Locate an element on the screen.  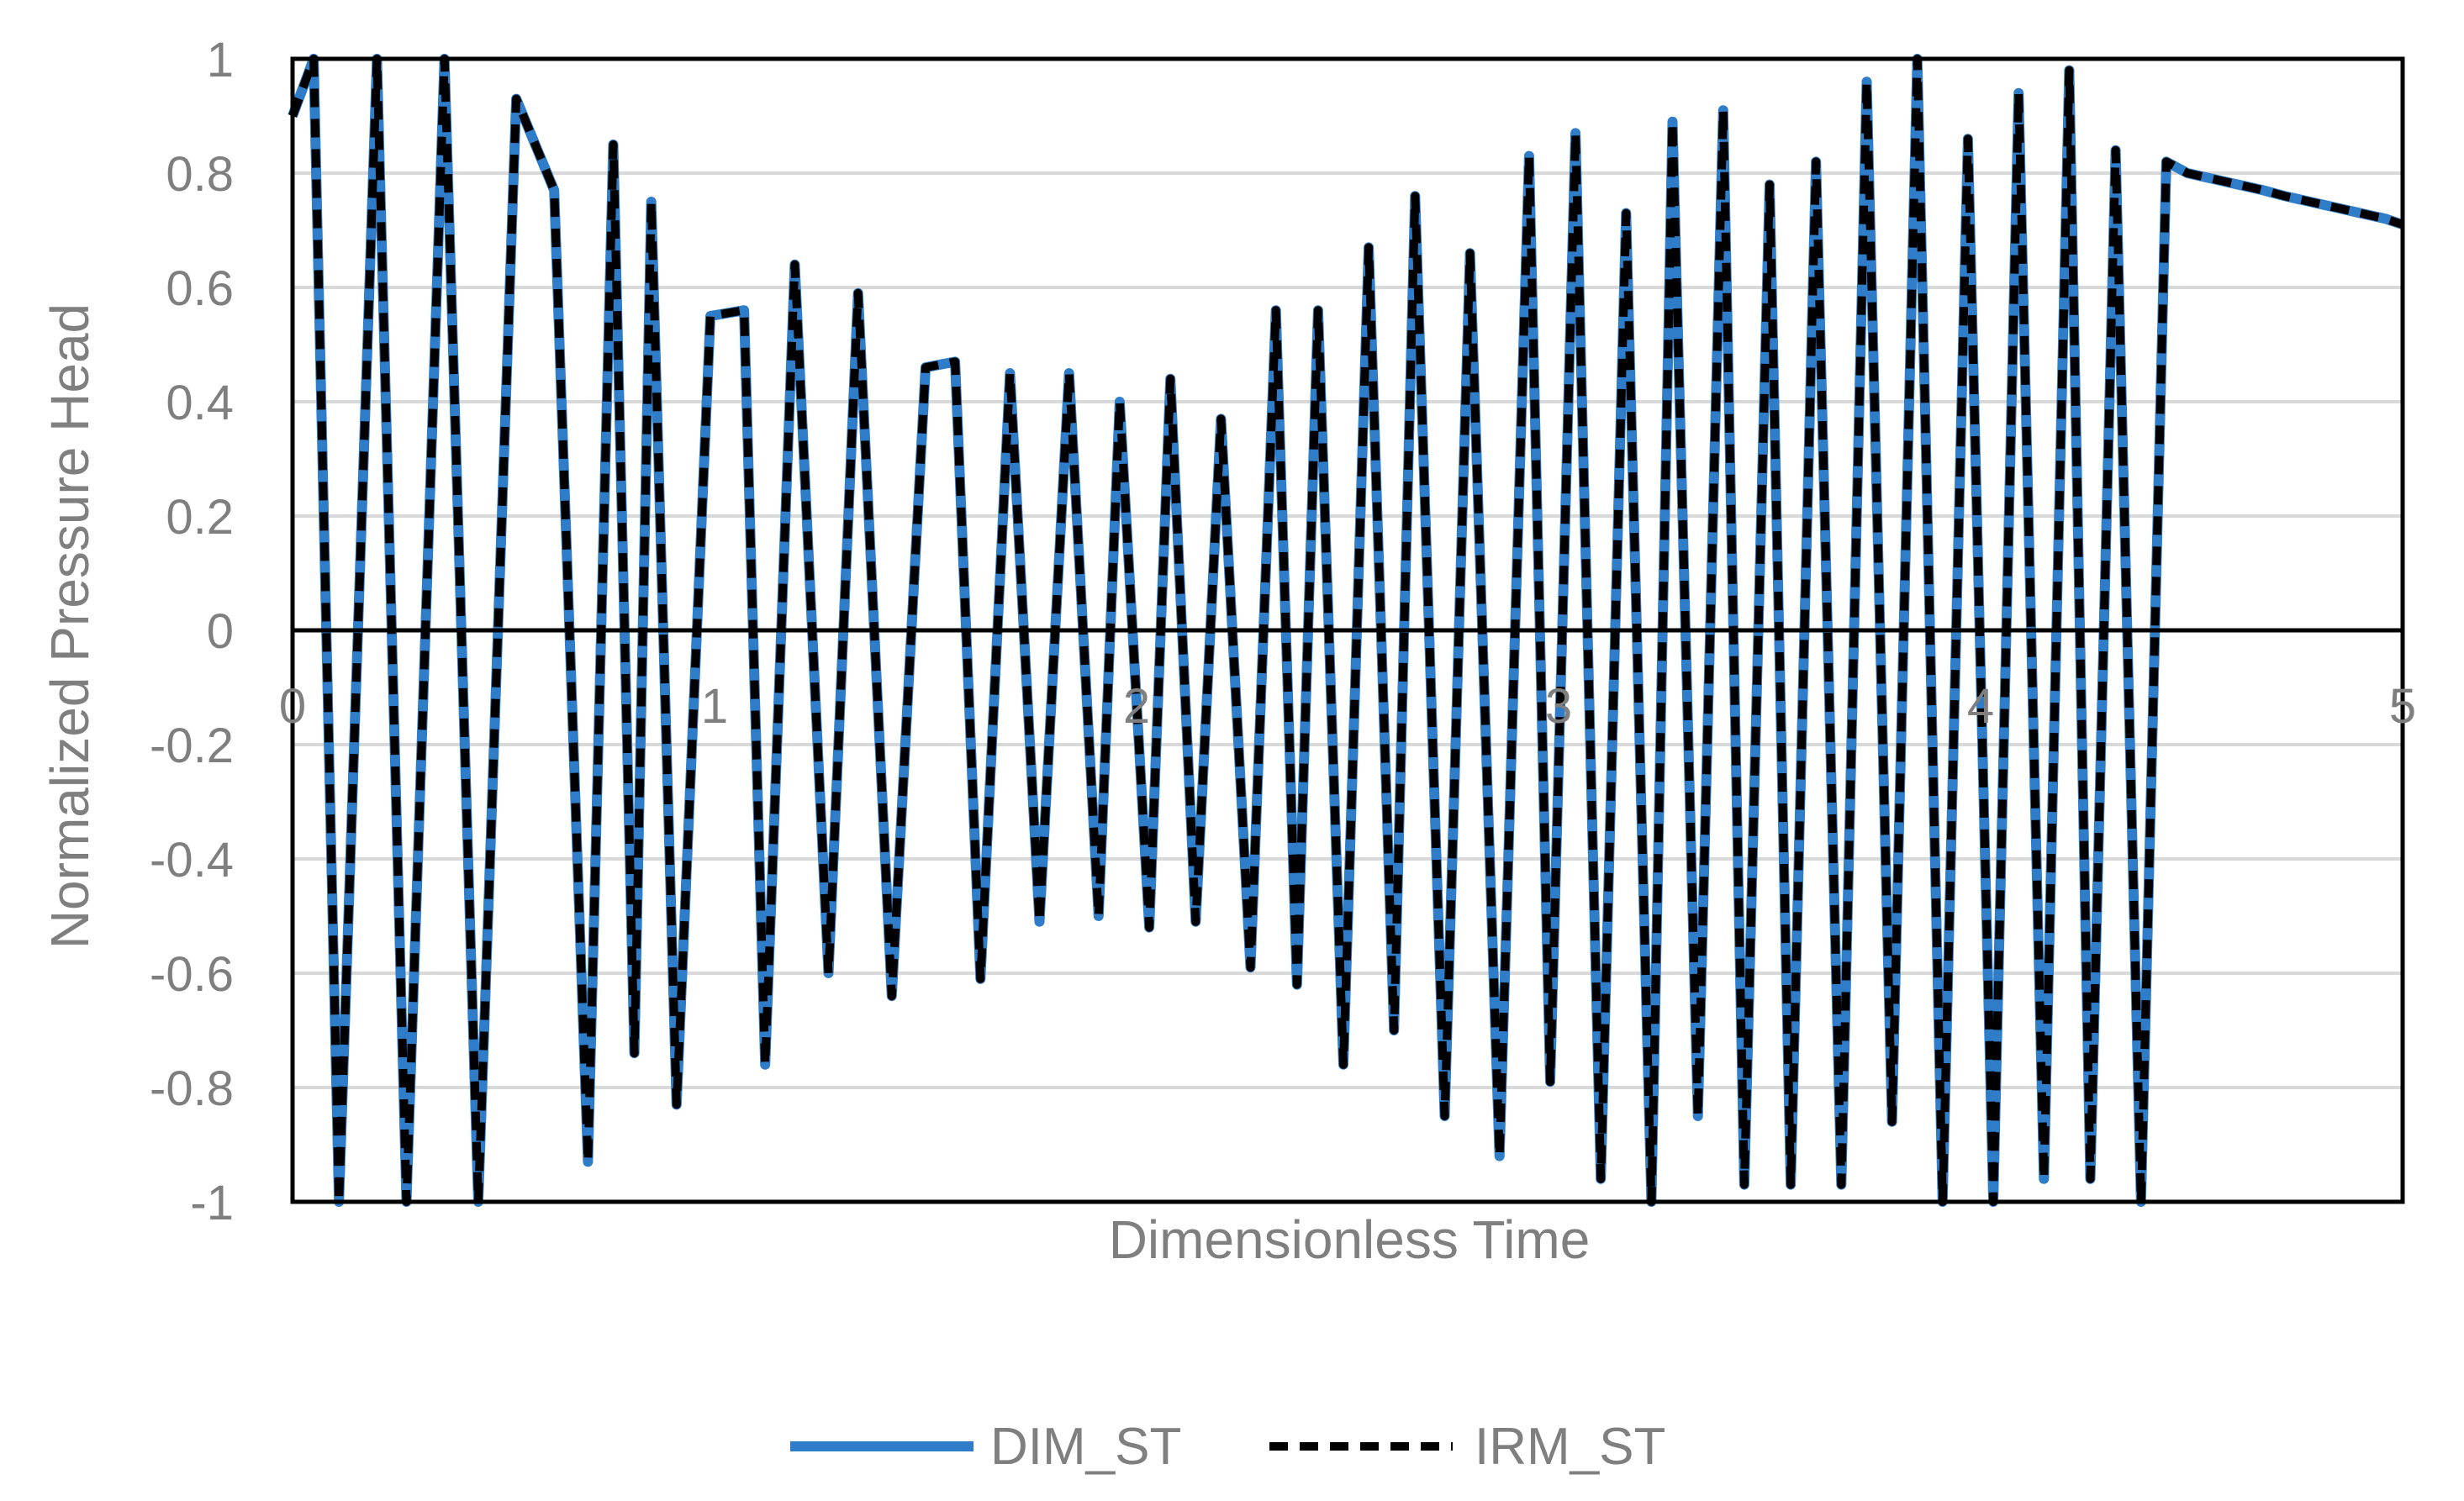
legend-label-dim-st: DIM_ST is located at coordinates (1085, 1447).